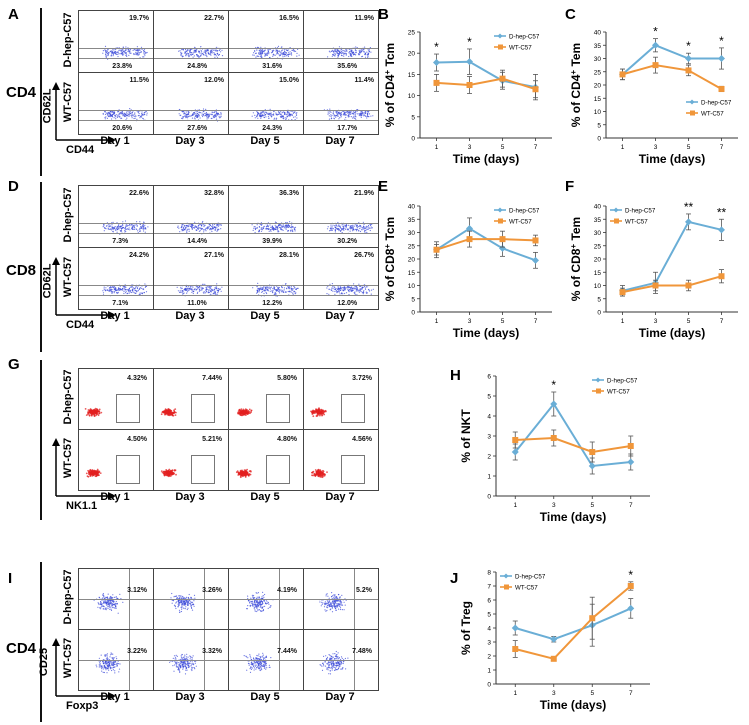 The image size is (749, 725). Describe the element at coordinates (137, 378) in the screenshot. I see `percent-value: 4.32%` at that location.